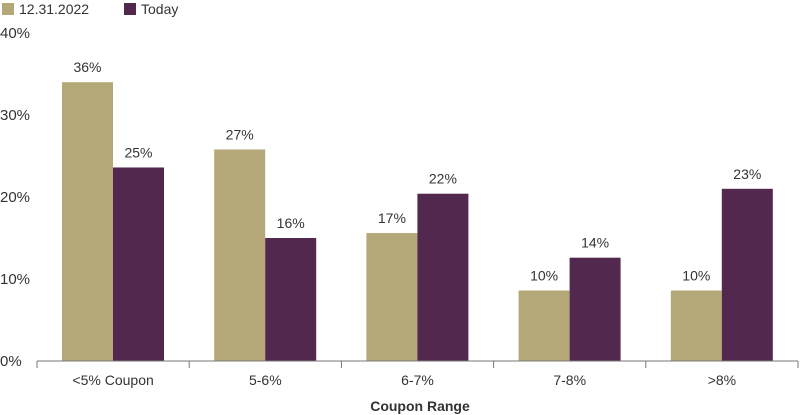 This screenshot has width=800, height=415. Describe the element at coordinates (54, 9) in the screenshot. I see `legend-label-0: 12.31.2022` at that location.